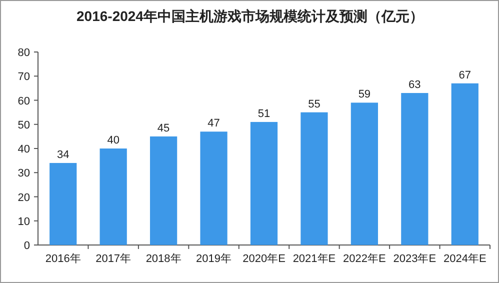  Describe the element at coordinates (264, 259) in the screenshot. I see `x-tick-label: 2020年E` at that location.